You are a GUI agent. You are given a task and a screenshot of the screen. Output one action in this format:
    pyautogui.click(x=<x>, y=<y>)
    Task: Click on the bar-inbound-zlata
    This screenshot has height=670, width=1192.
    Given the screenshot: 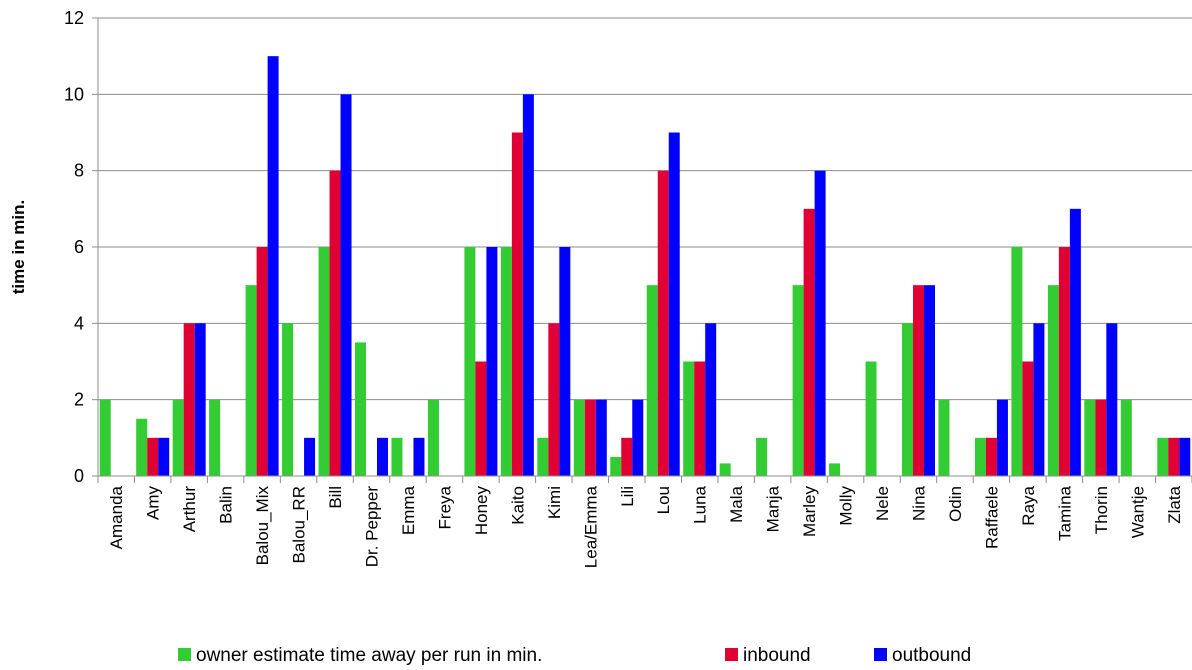 What is the action you would take?
    pyautogui.click(x=1174, y=456)
    